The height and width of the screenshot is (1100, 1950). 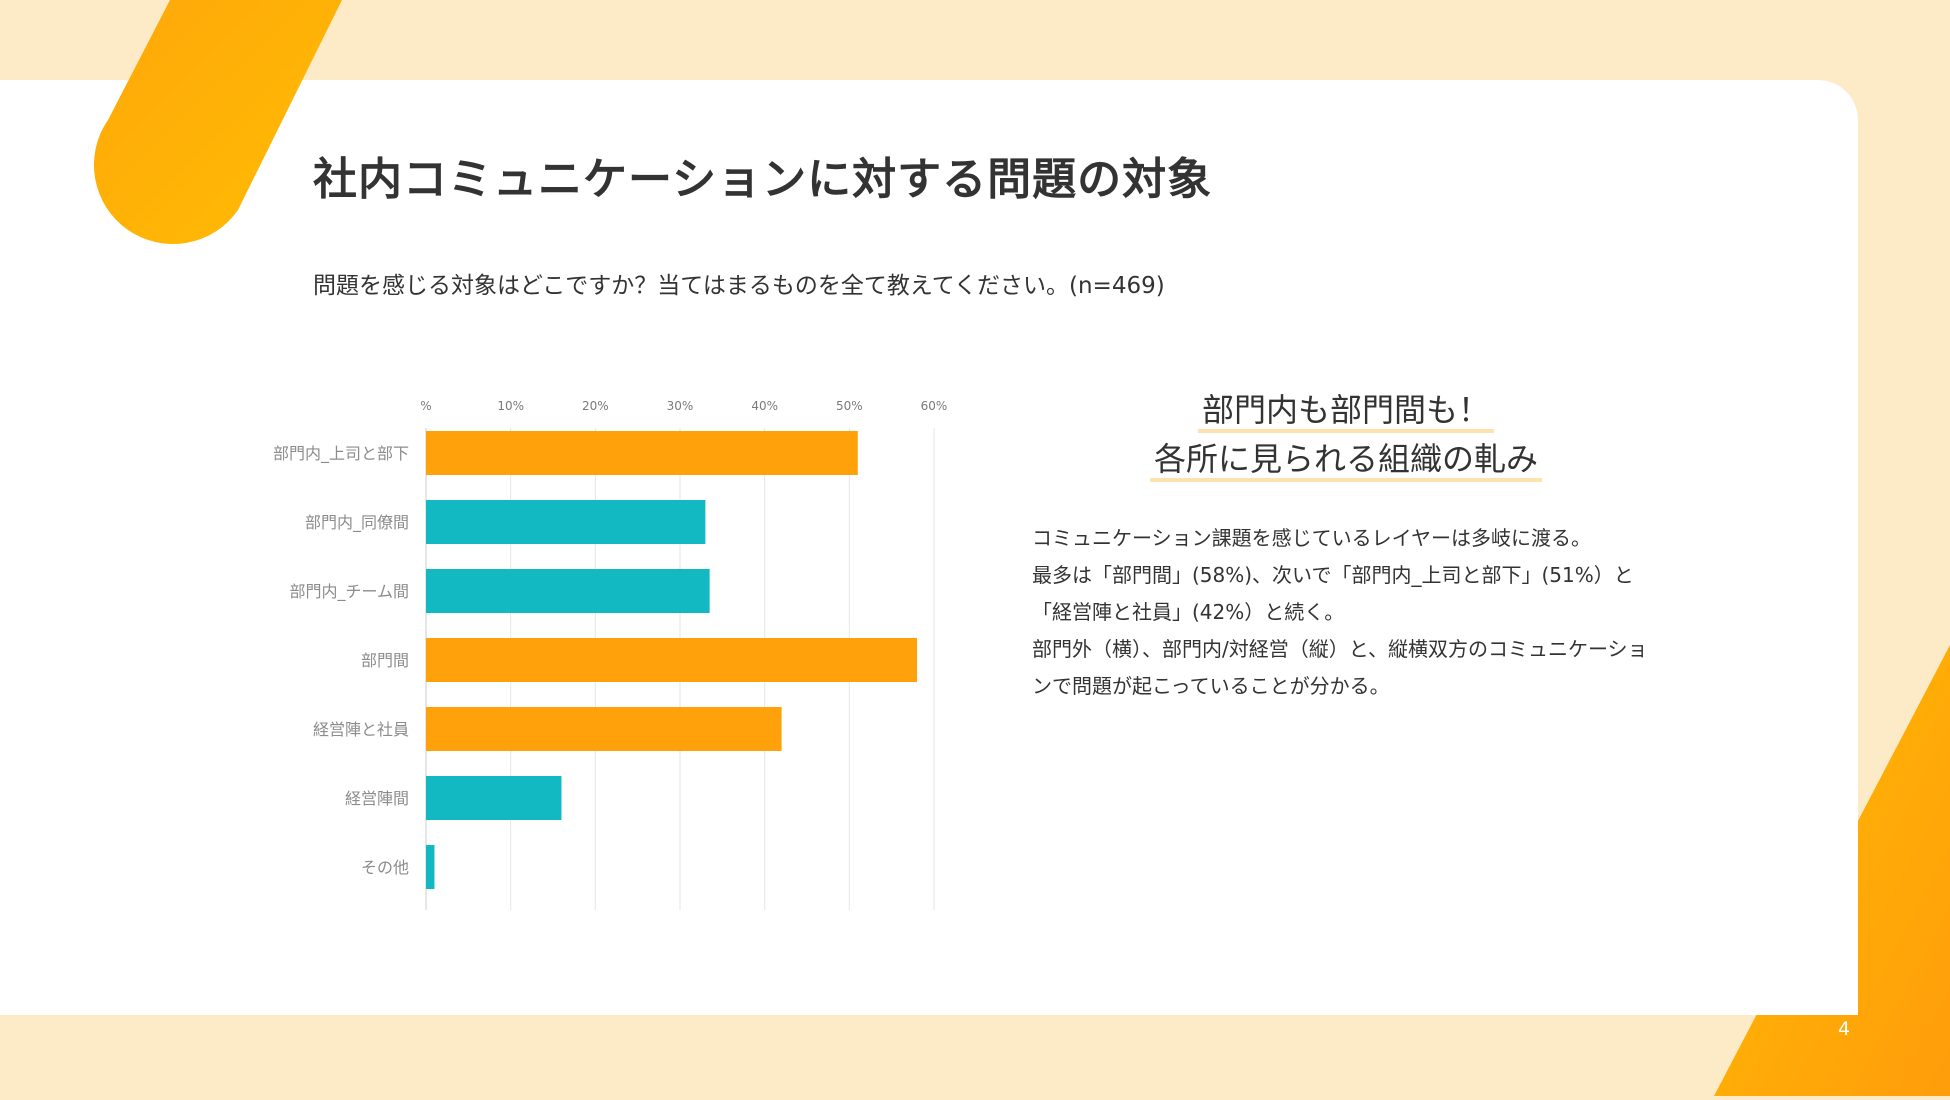 What do you see at coordinates (1311, 538) in the screenshot?
I see `summary-line-1: コミュニケーション課題を感じているレイヤーは多岐に渡る。` at bounding box center [1311, 538].